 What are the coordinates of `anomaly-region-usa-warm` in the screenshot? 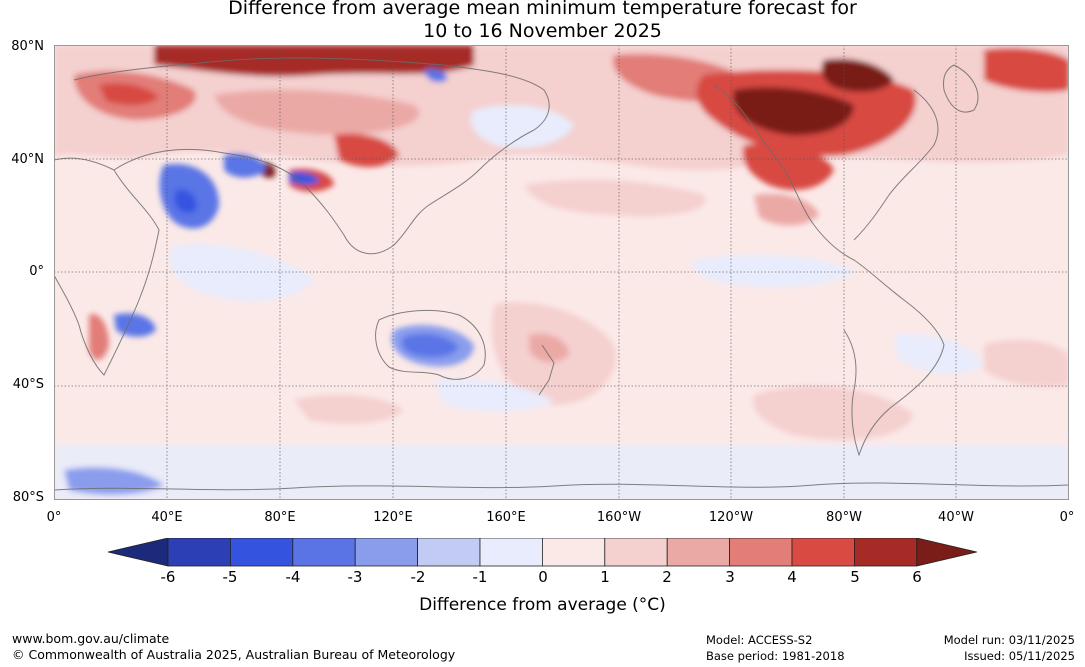 It's located at (788, 166).